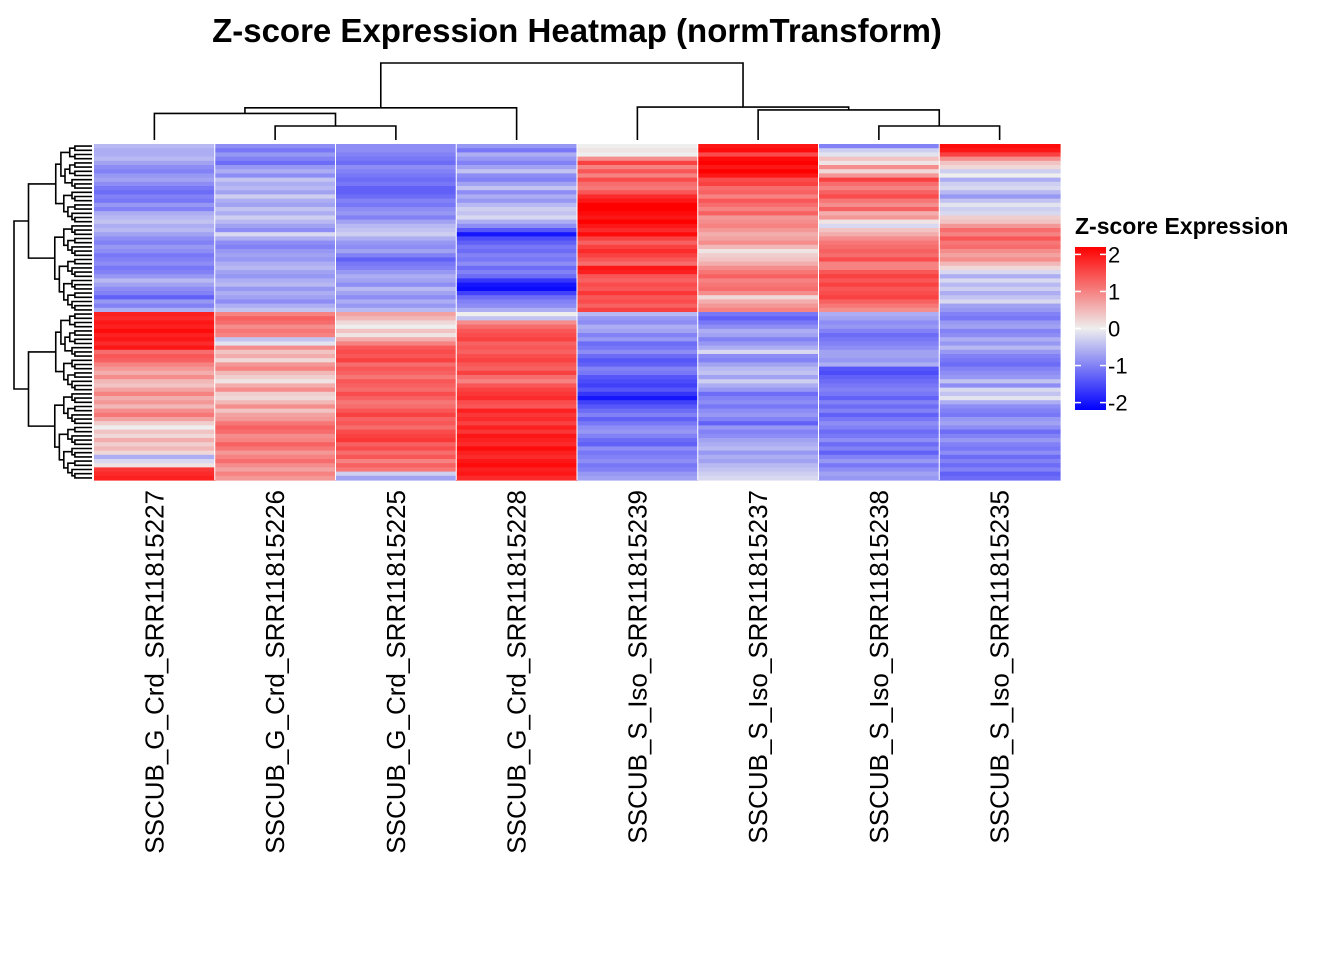  Describe the element at coordinates (275, 672) in the screenshot. I see `column-label: SSCUB_G_Crd_SRR11815226` at that location.